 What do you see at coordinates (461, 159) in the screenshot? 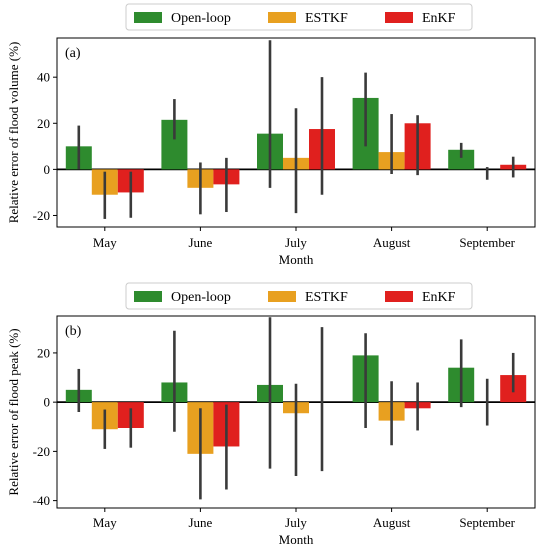
I see `bar-open_loop-september` at bounding box center [461, 159].